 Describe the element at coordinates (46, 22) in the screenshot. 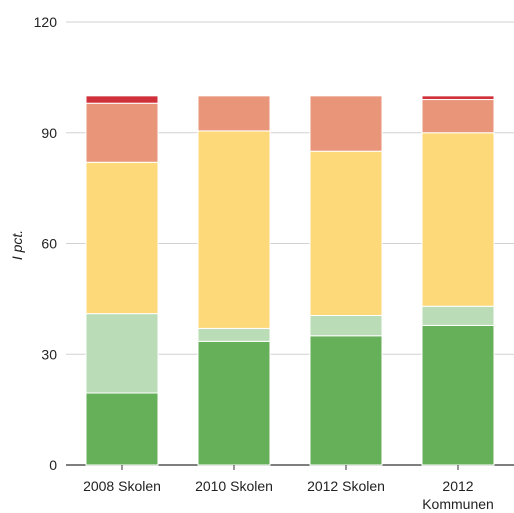

I see `y-tick-label: 120` at that location.